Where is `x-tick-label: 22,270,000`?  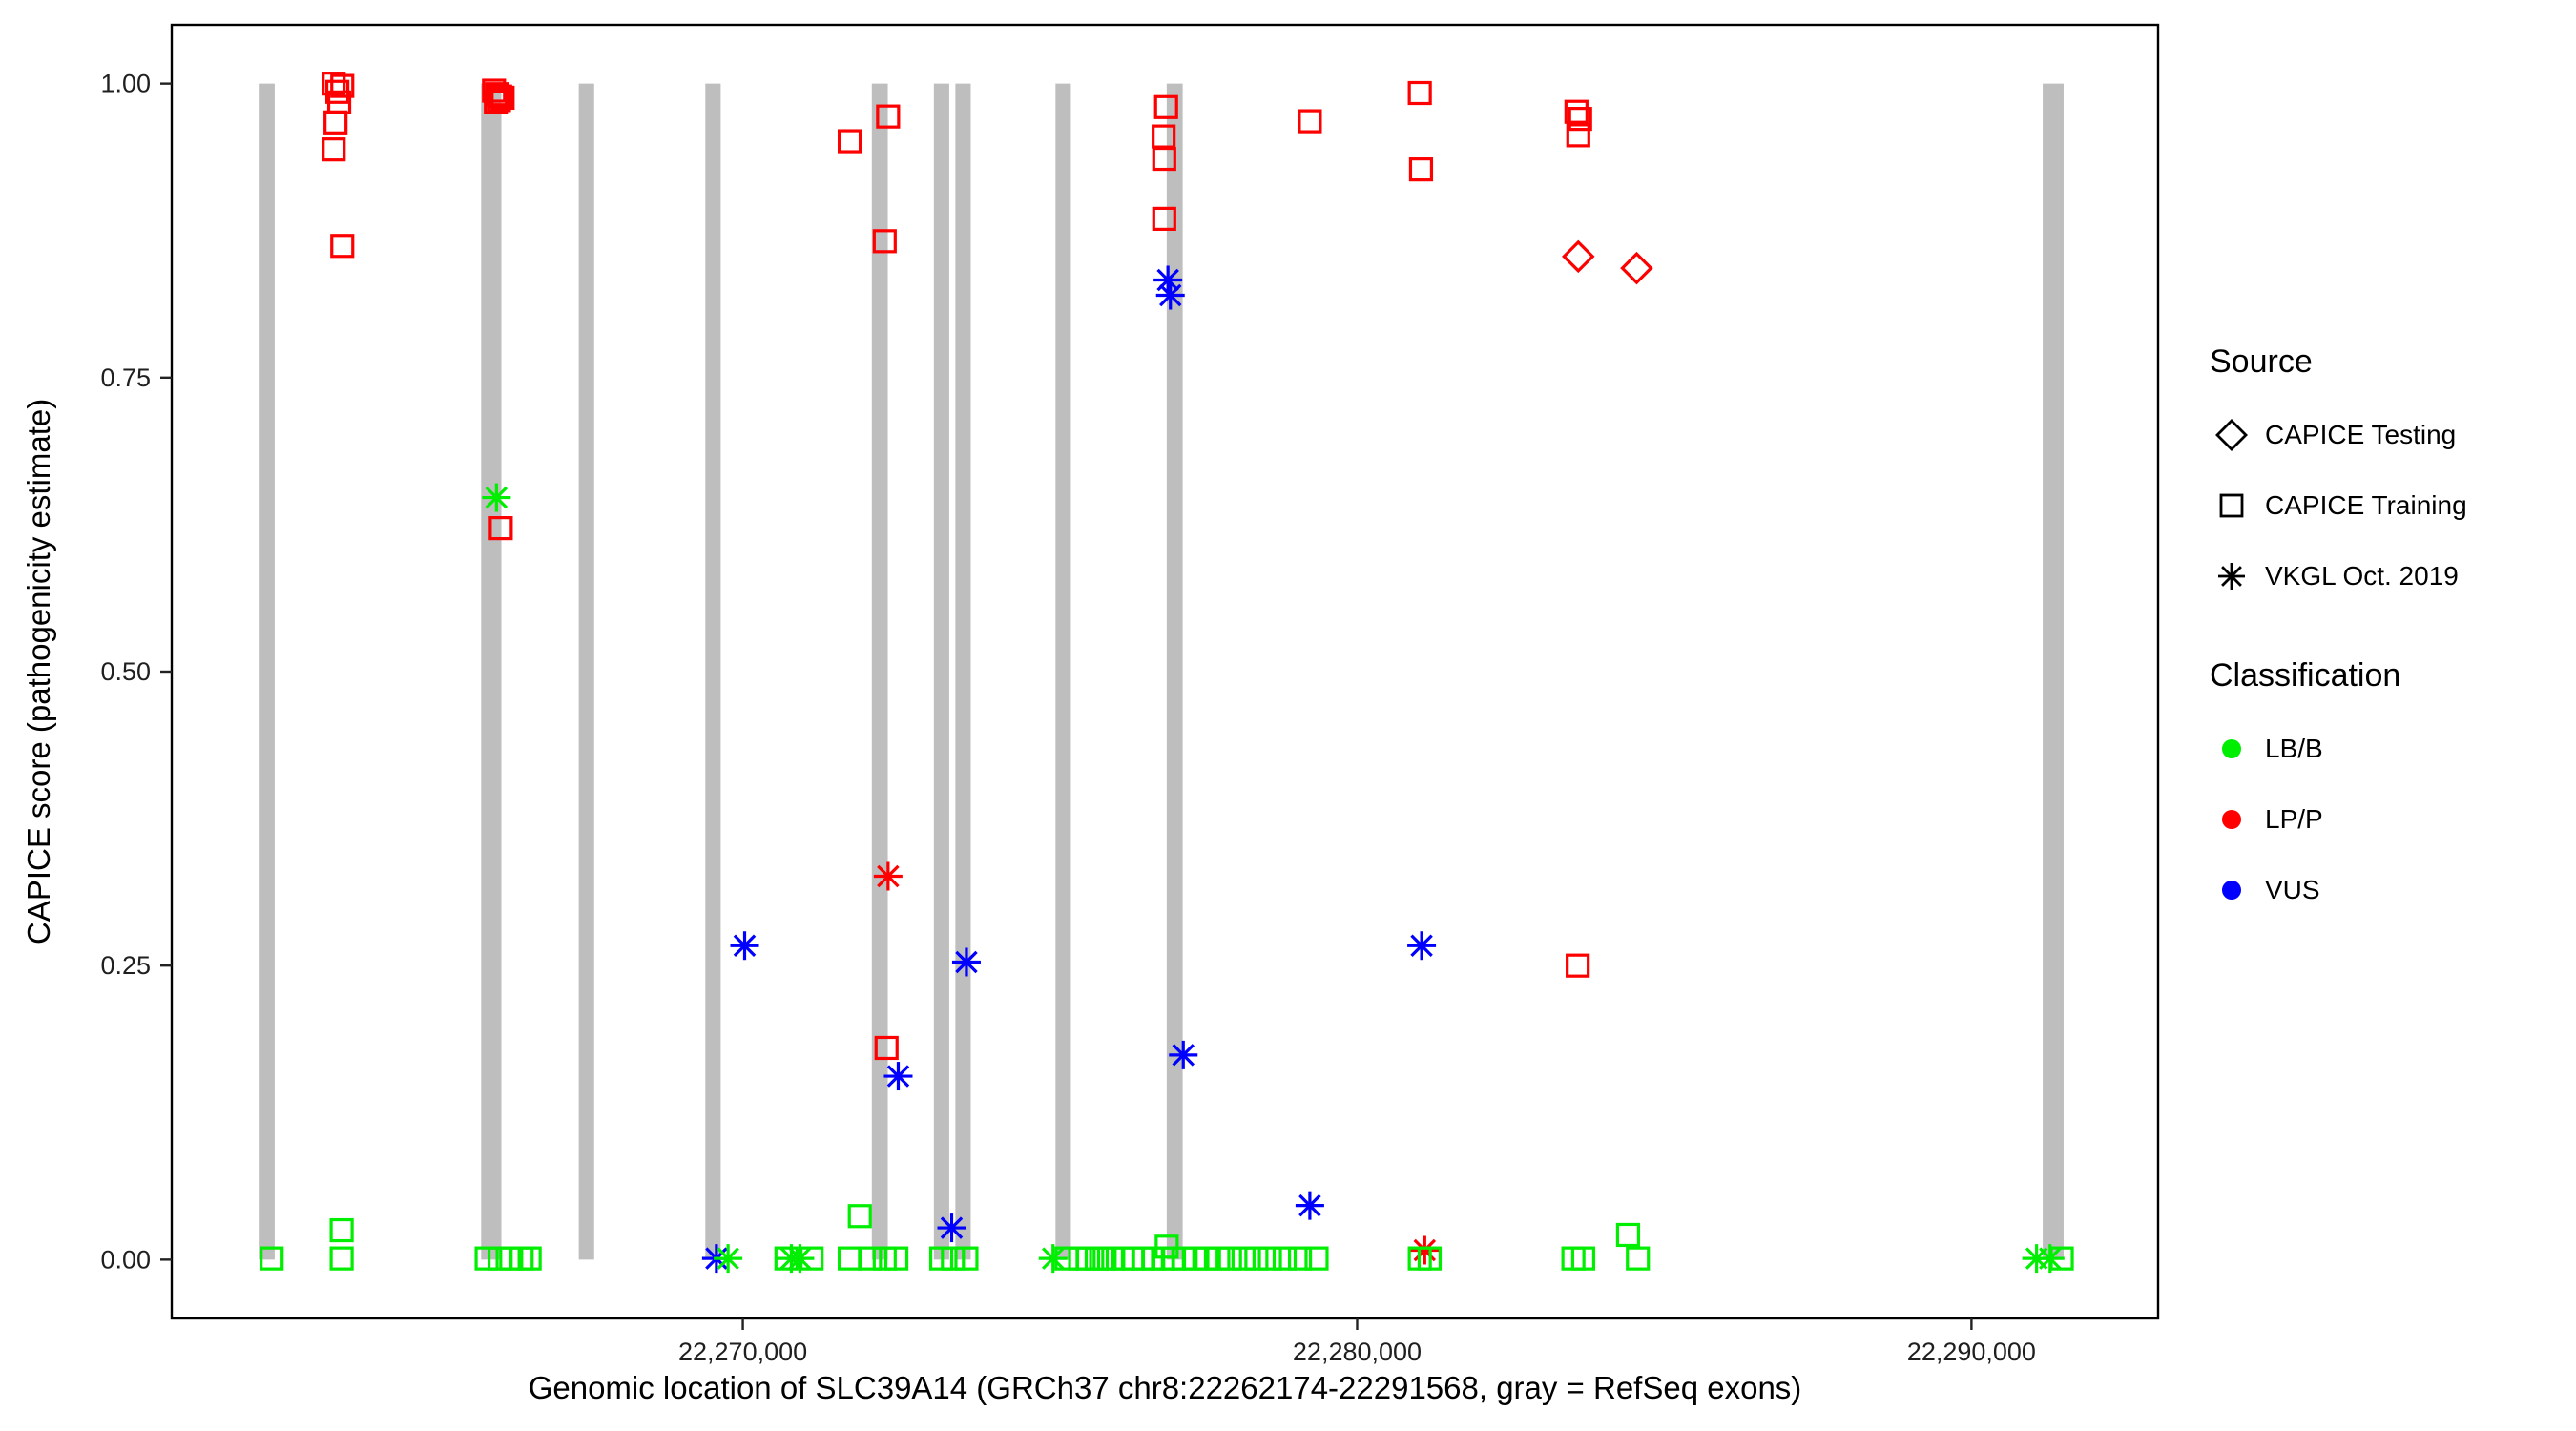 x-tick-label: 22,270,000 is located at coordinates (742, 1352).